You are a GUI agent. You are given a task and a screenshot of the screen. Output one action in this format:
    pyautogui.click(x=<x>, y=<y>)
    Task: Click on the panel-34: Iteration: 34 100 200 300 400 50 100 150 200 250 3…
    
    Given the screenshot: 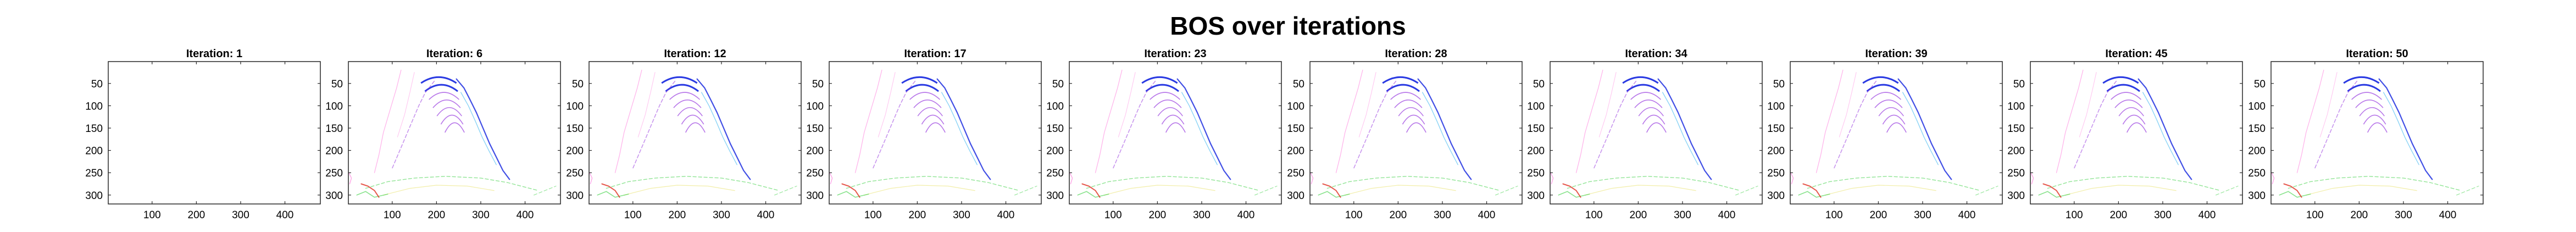 What is the action you would take?
    pyautogui.click(x=1645, y=134)
    